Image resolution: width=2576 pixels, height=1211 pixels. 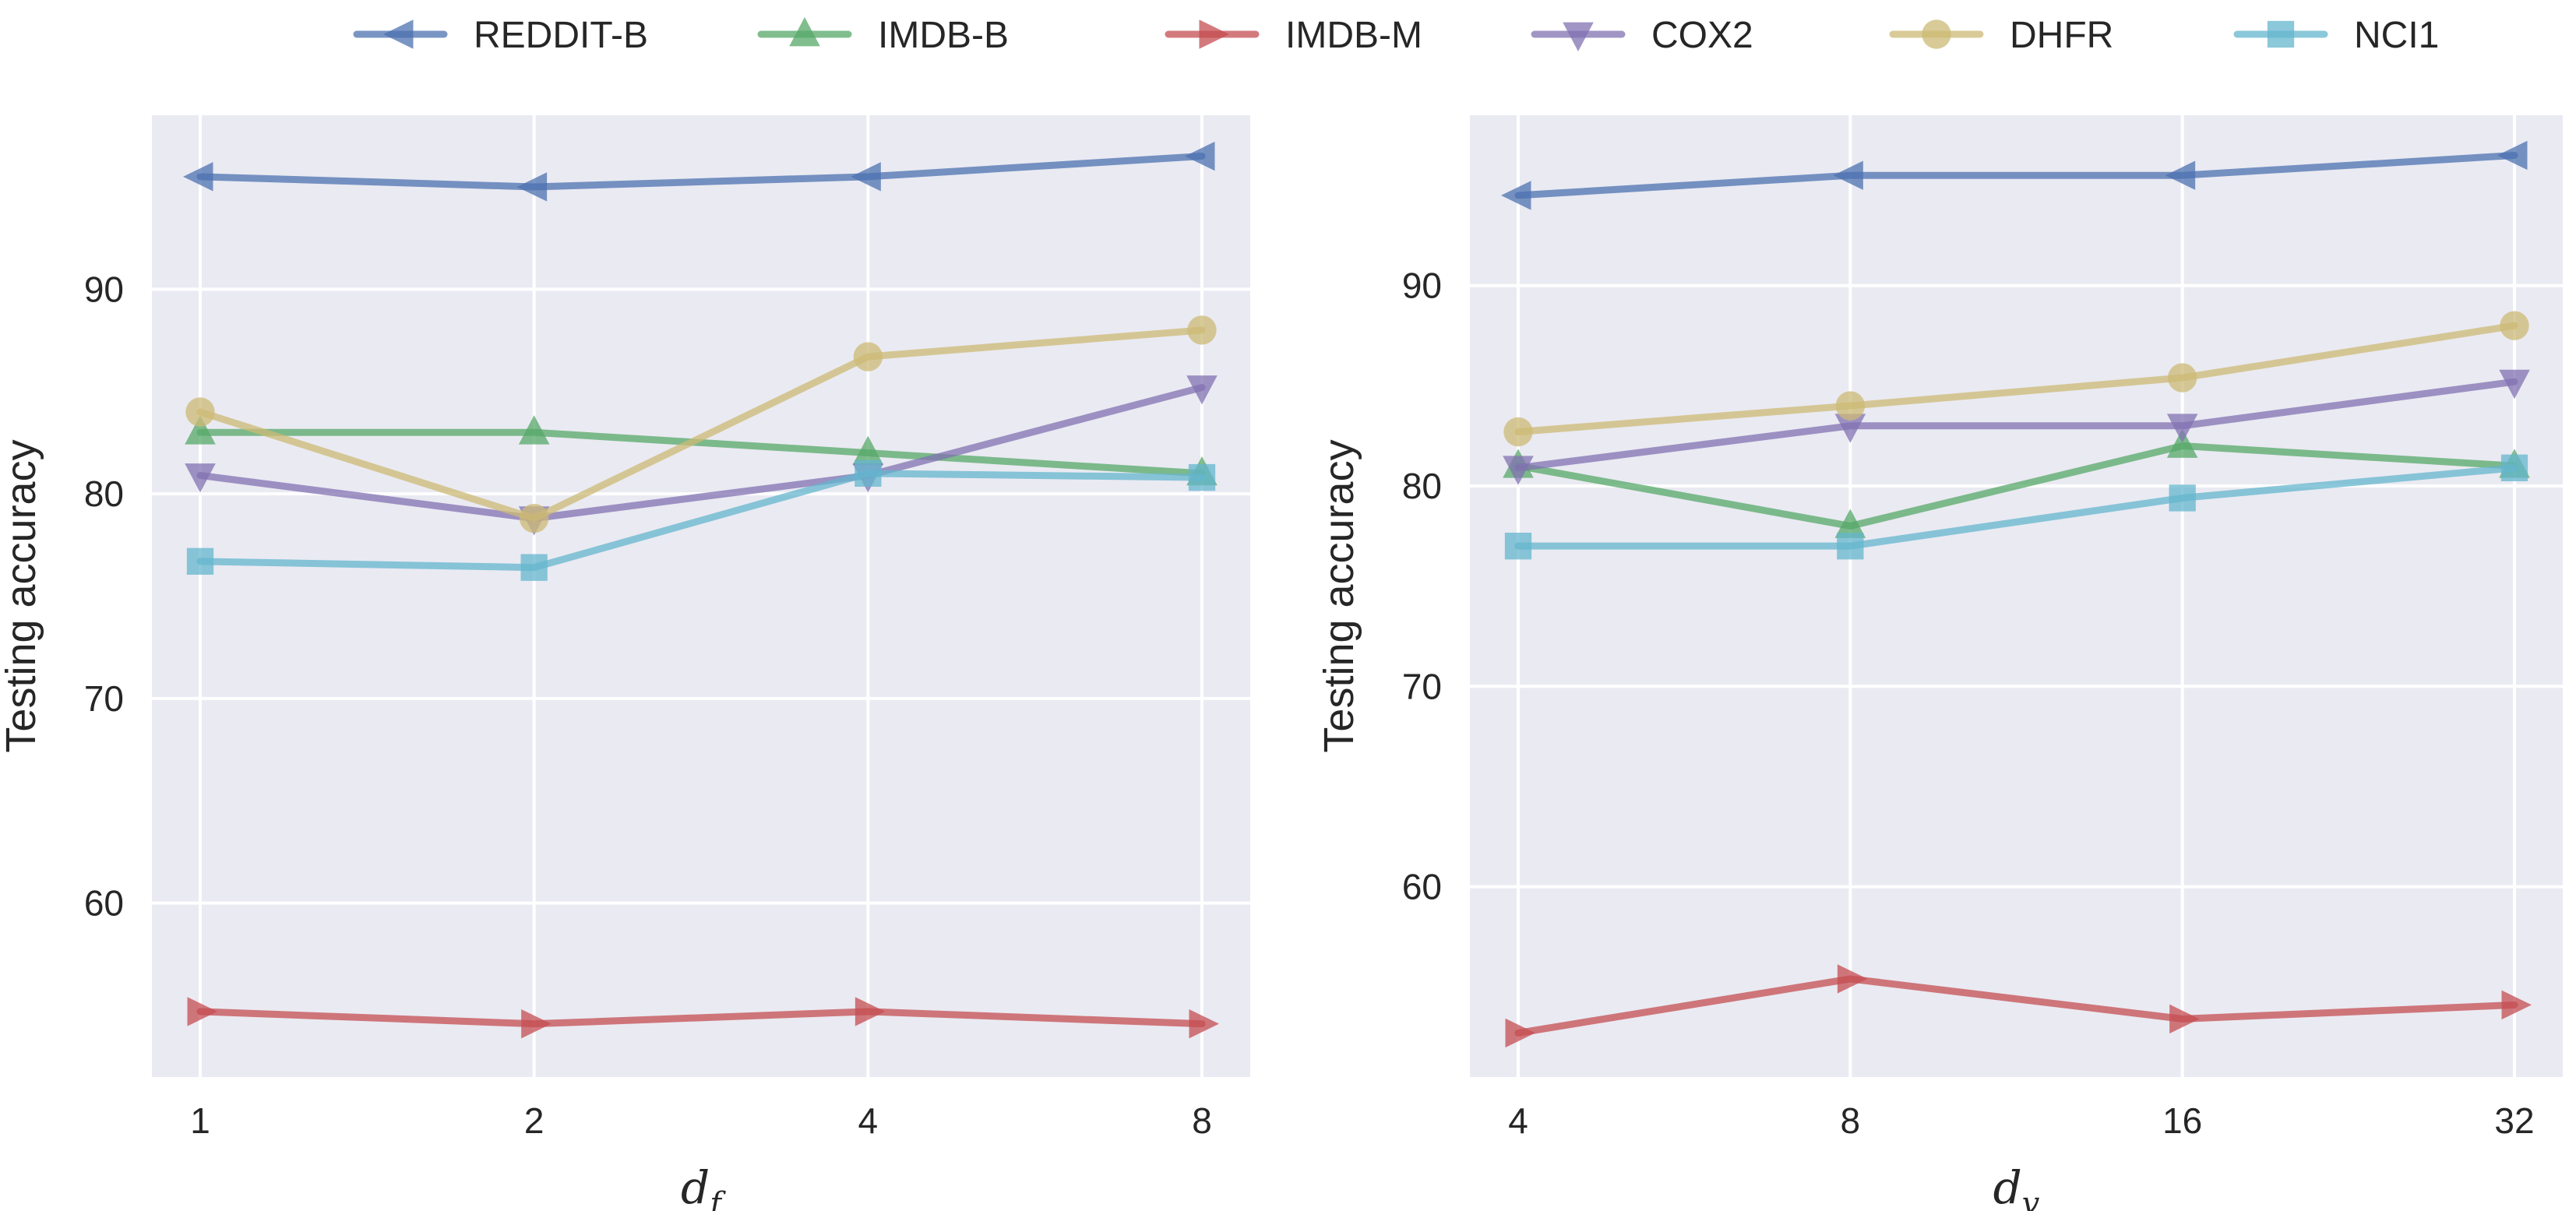 What do you see at coordinates (804, 32) in the screenshot?
I see `legend-marker-imdb-b` at bounding box center [804, 32].